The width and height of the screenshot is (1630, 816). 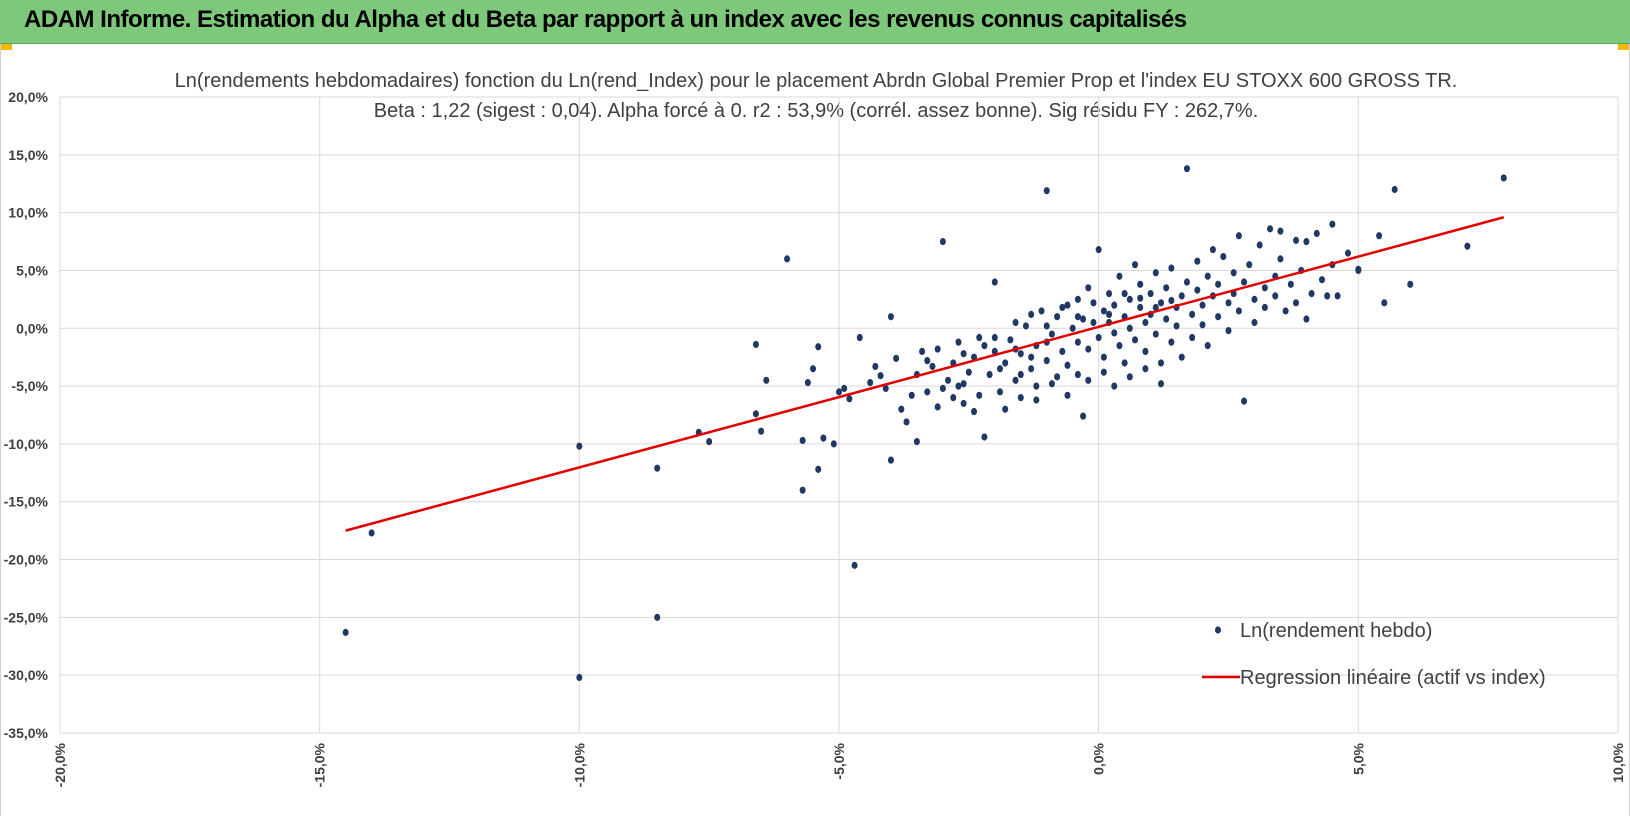 I want to click on legend-label-points: Ln(rendement hebdo), so click(x=1336, y=631).